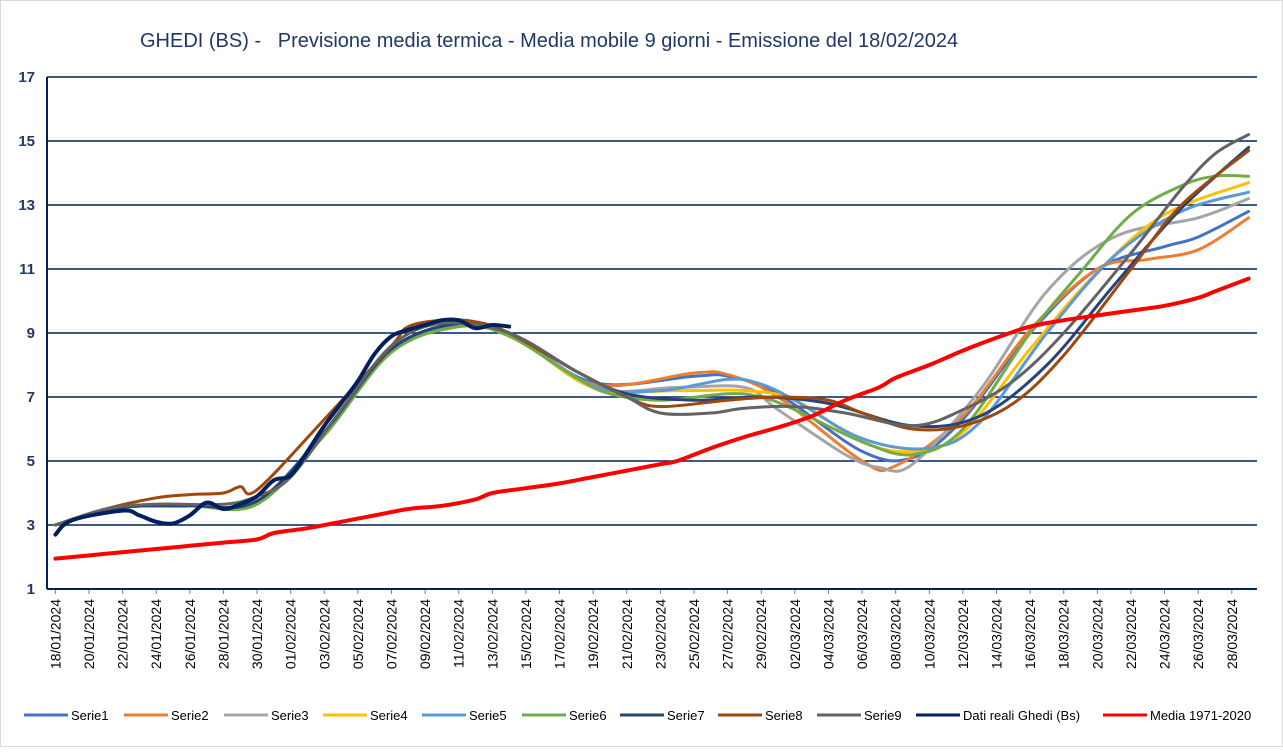 Image resolution: width=1283 pixels, height=752 pixels. What do you see at coordinates (156, 634) in the screenshot?
I see `x-tick-label: 24/01/2024` at bounding box center [156, 634].